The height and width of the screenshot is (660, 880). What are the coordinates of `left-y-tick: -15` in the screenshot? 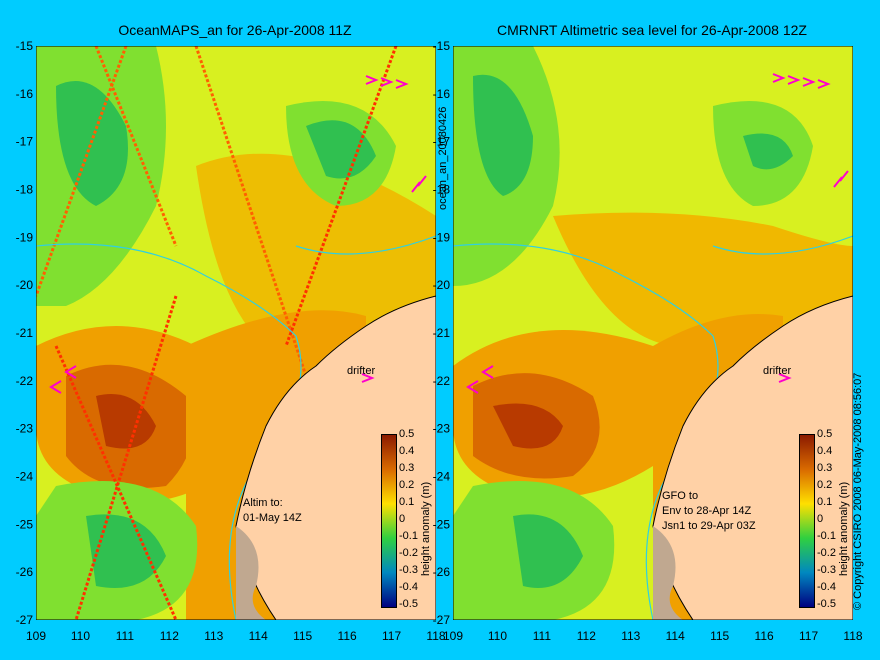 It's located at (25, 46).